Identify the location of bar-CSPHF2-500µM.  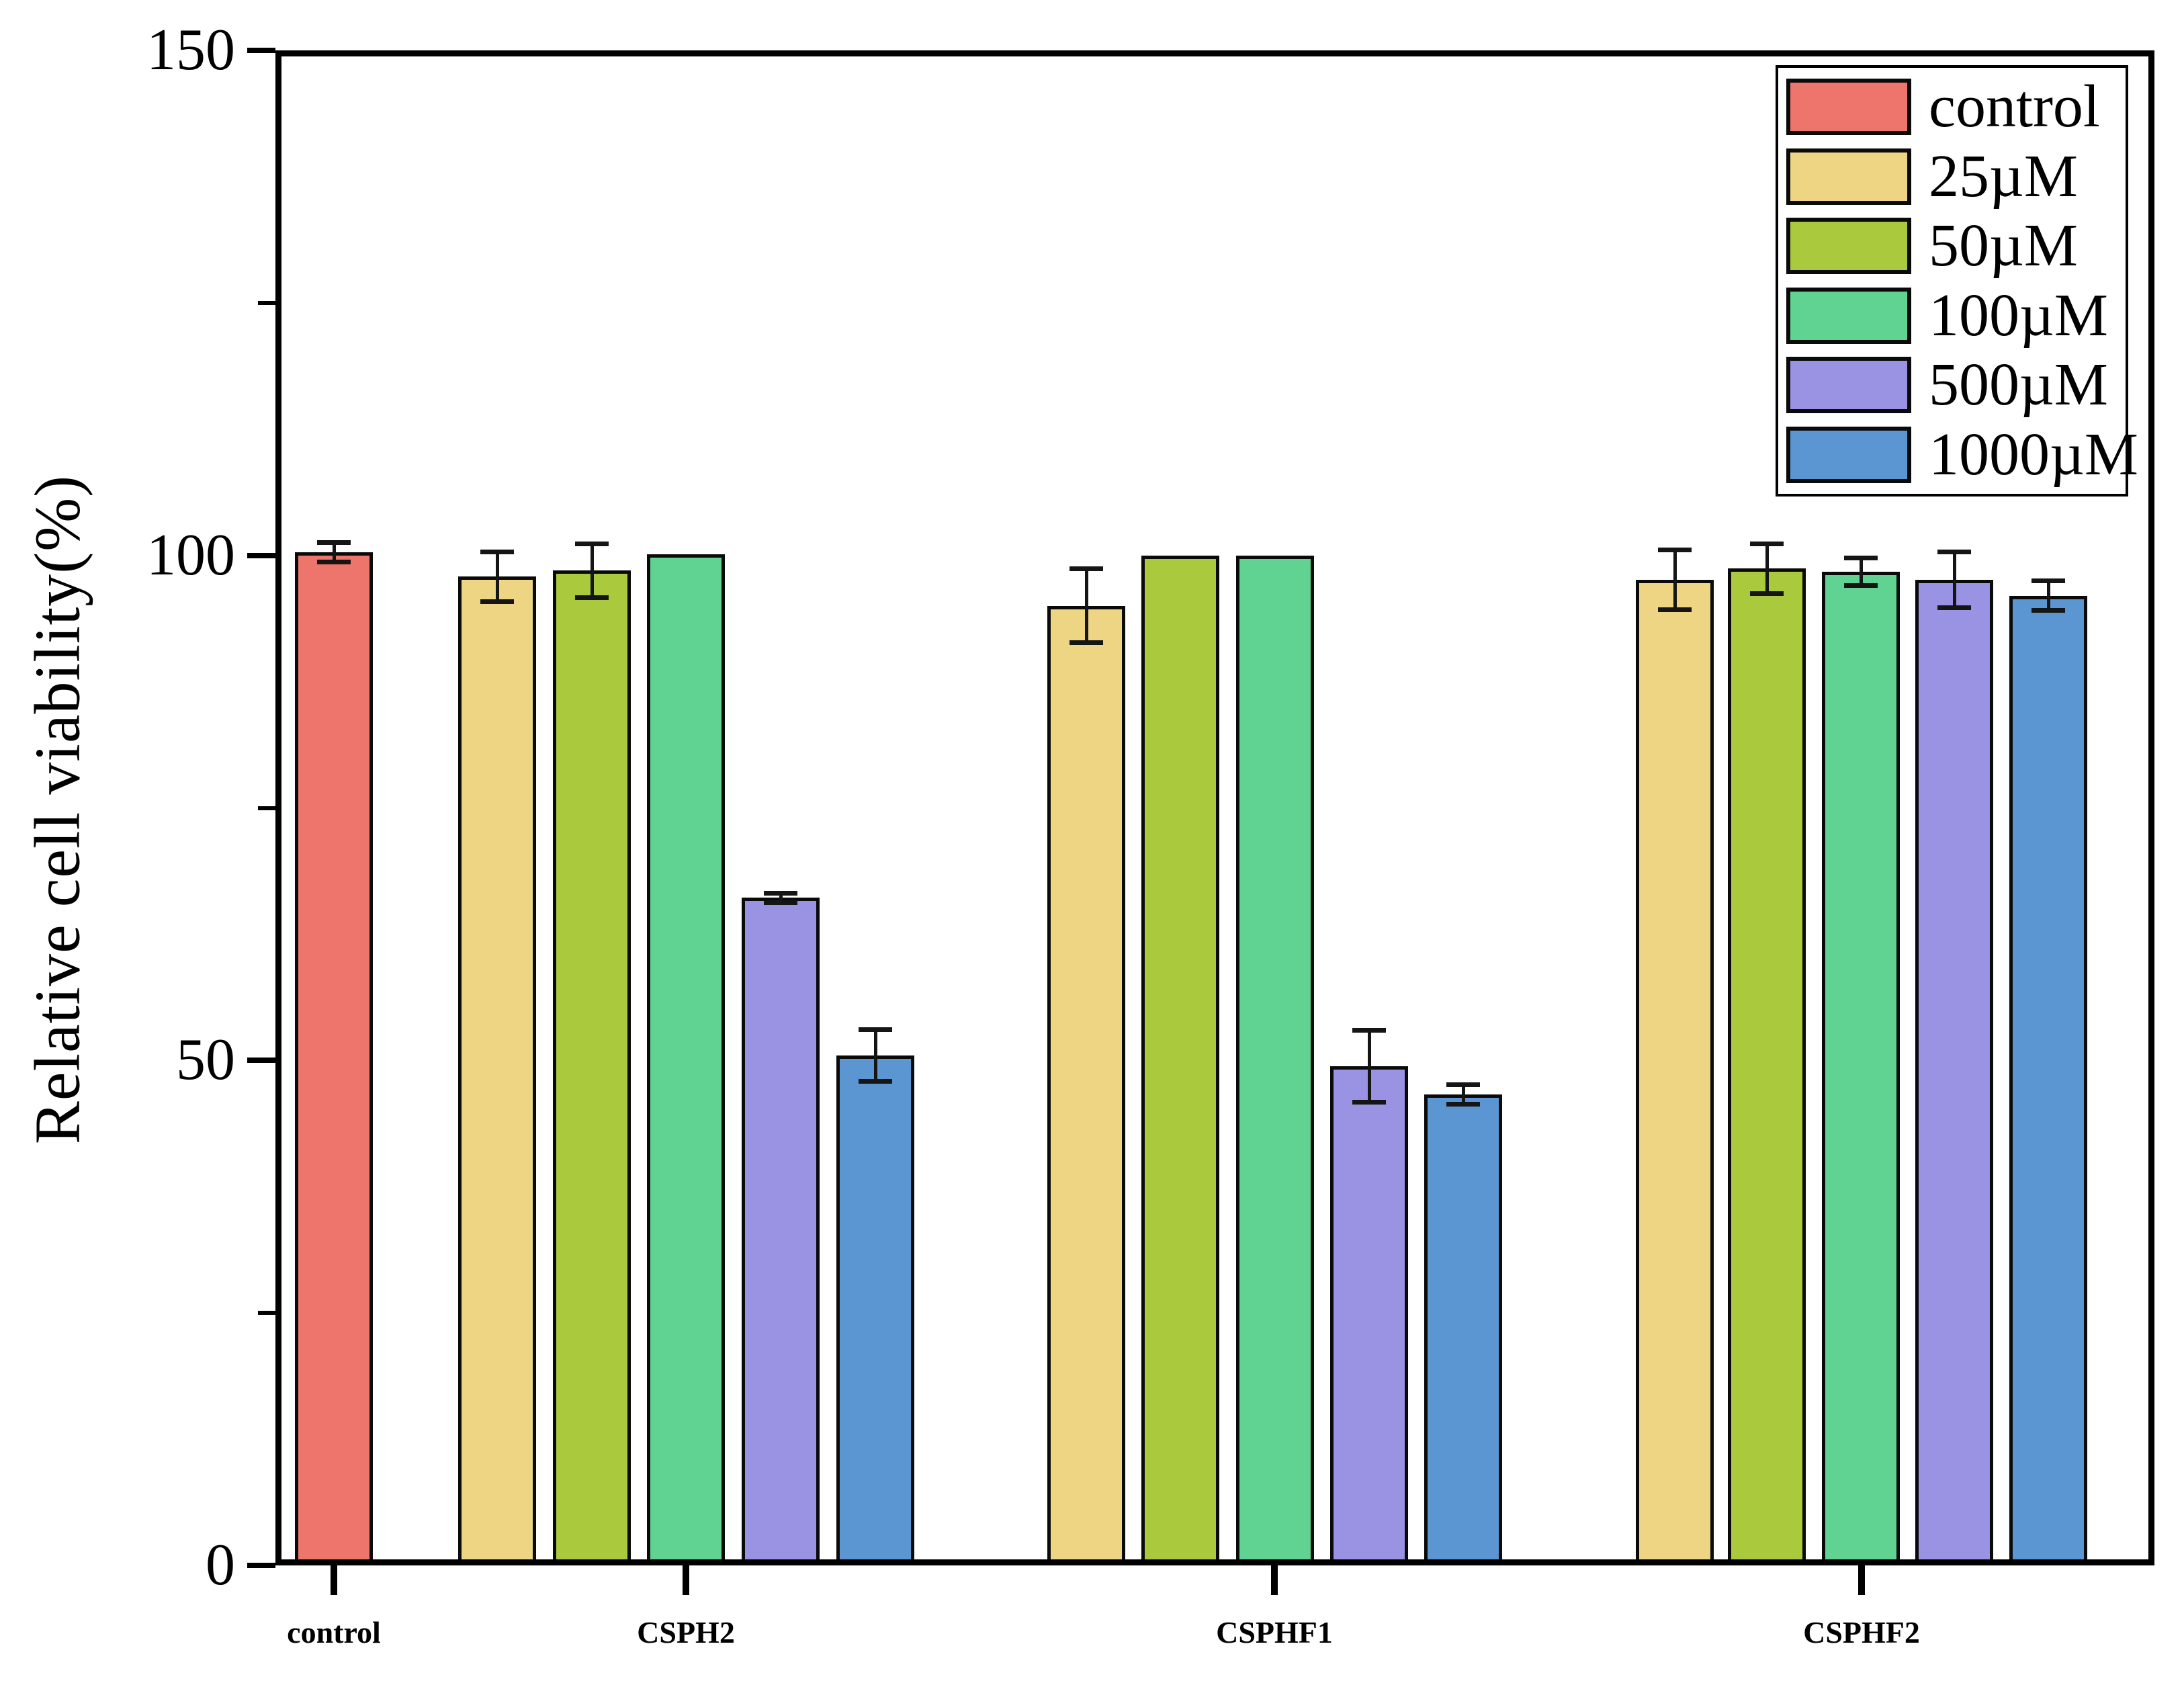
(1954, 1072).